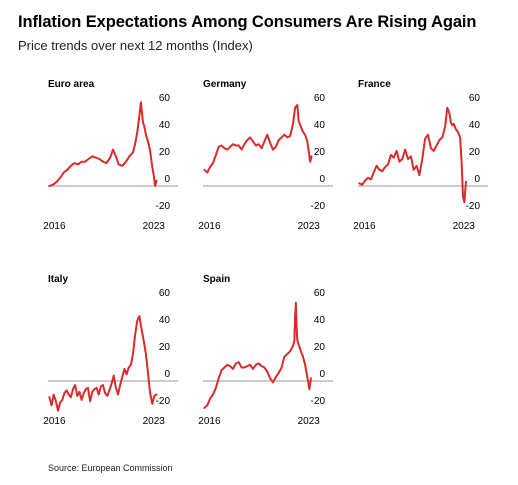  Describe the element at coordinates (110, 468) in the screenshot. I see `source-note: Source: European Commission` at that location.